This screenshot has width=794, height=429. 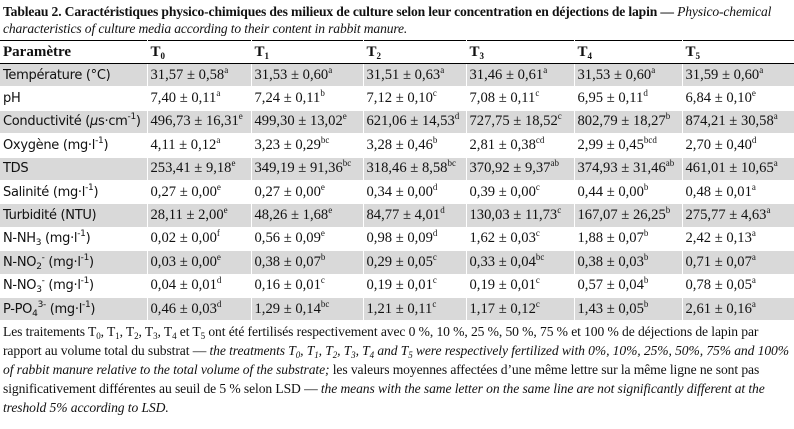 I want to click on value-cell: 4,11 ± 0,12a, so click(x=199, y=145).